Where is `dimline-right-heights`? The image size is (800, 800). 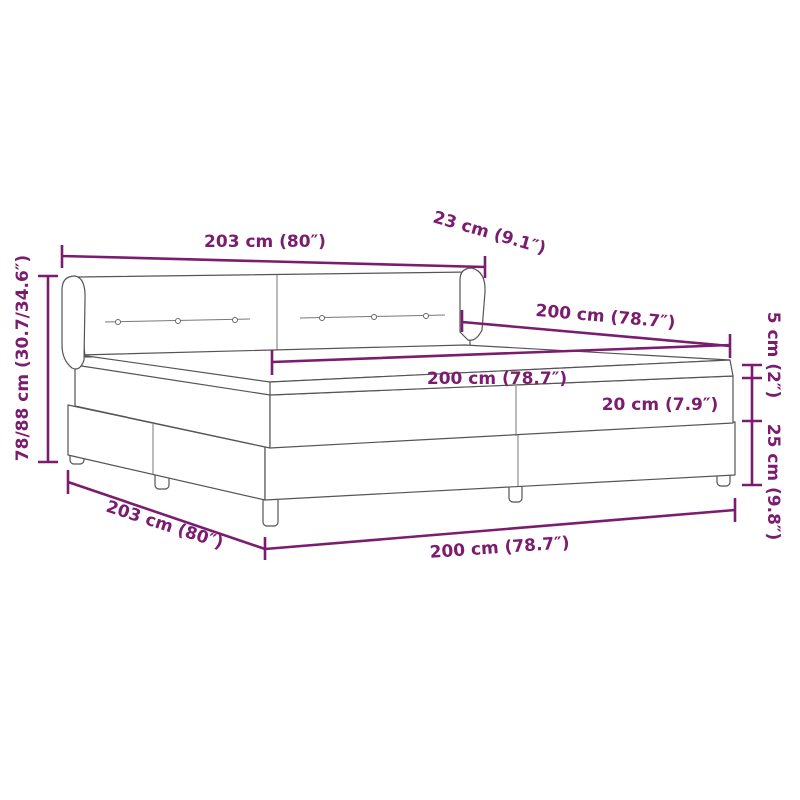
dimline-right-heights is located at coordinates (752, 425).